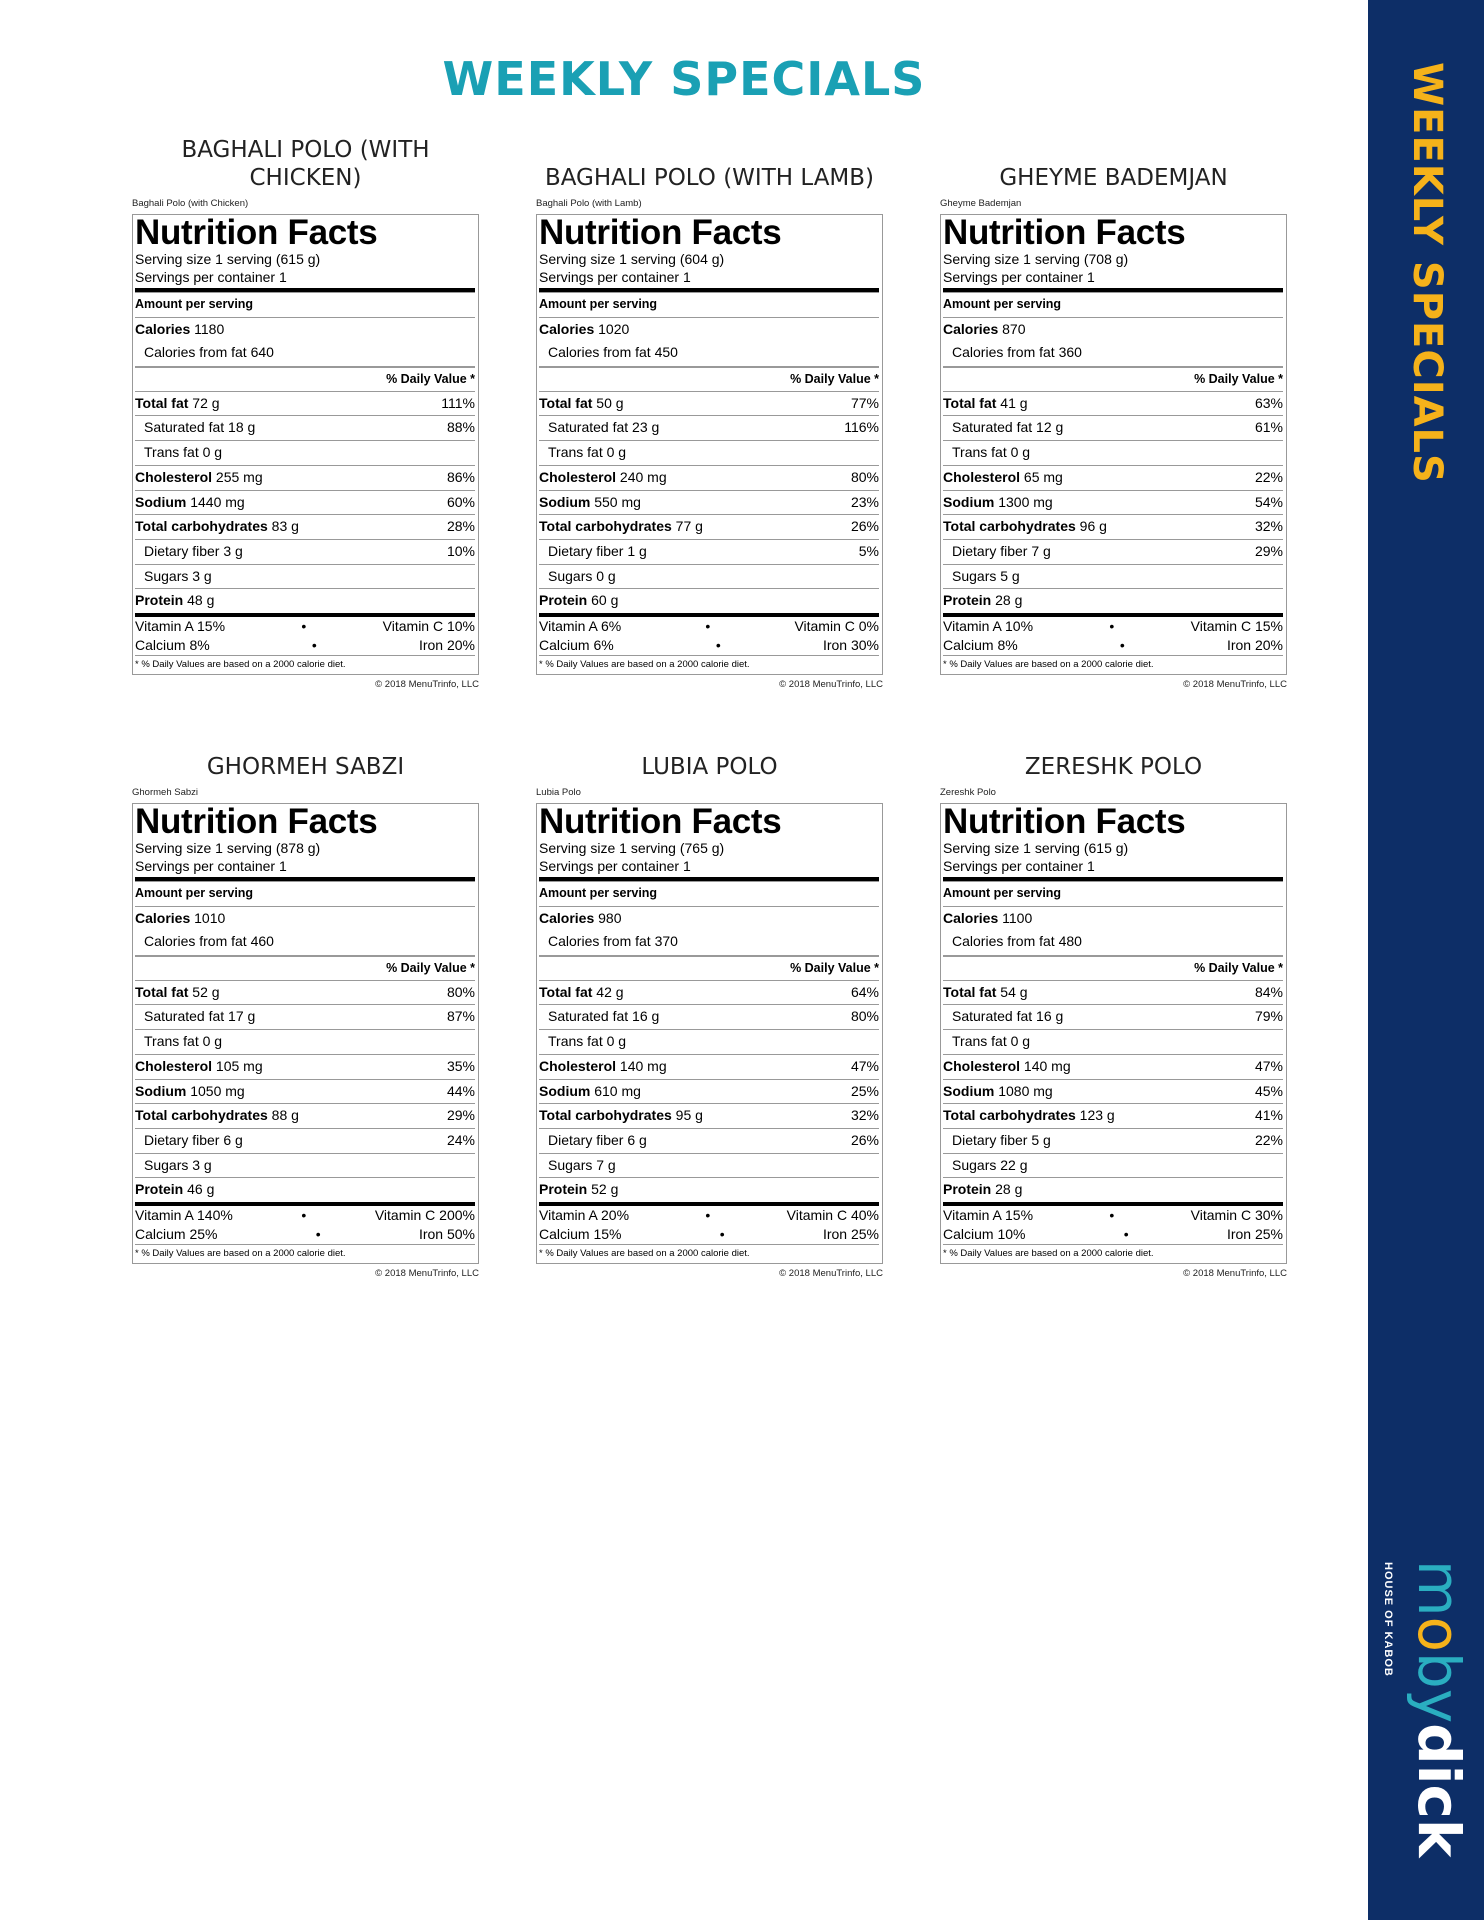 Image resolution: width=1484 pixels, height=1920 pixels. I want to click on dietary-fiber-dv: 26%, so click(864, 1139).